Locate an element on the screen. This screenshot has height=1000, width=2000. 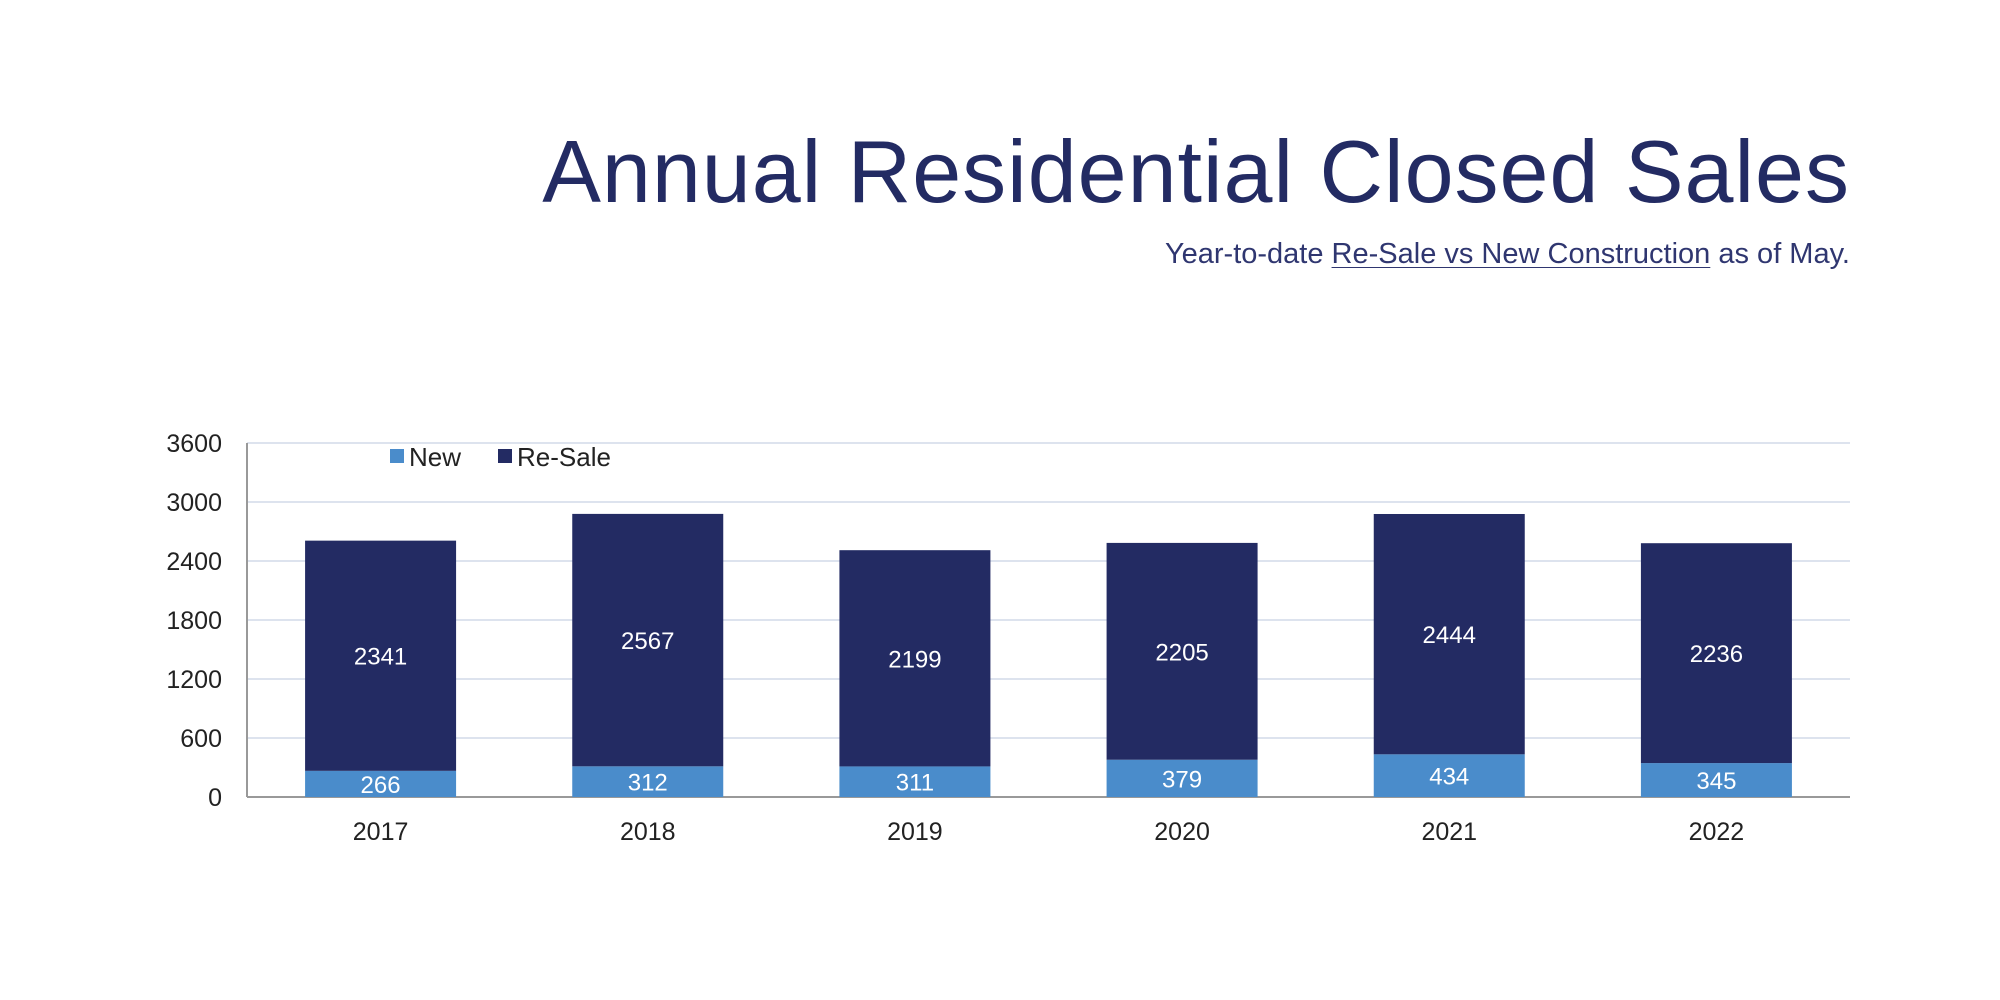
bar-resale-2022 is located at coordinates (1716, 653).